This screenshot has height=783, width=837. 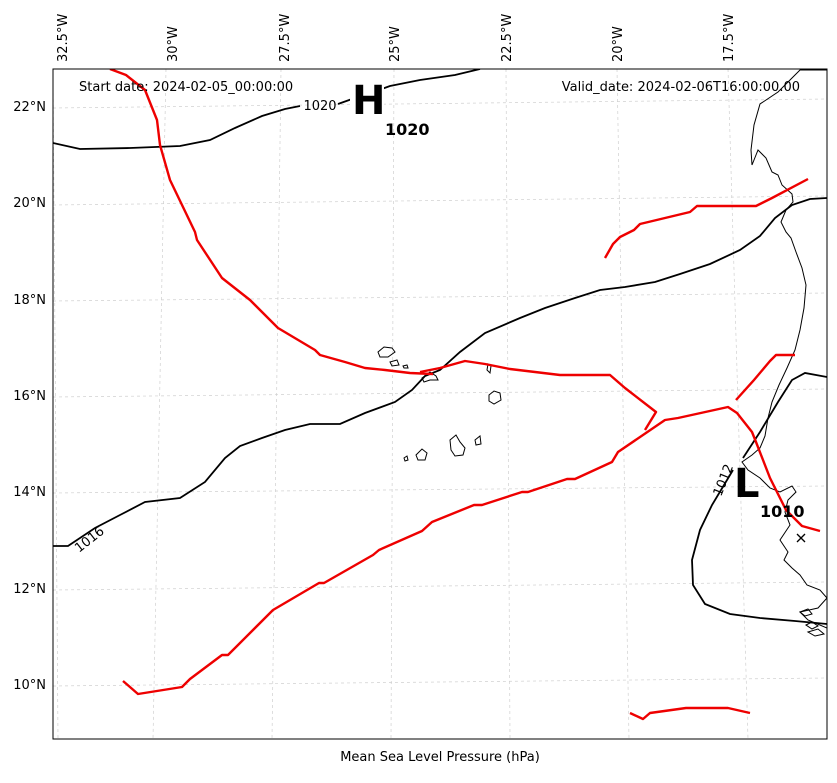 What do you see at coordinates (29, 589) in the screenshot?
I see `lat-label-12n: 12°N` at bounding box center [29, 589].